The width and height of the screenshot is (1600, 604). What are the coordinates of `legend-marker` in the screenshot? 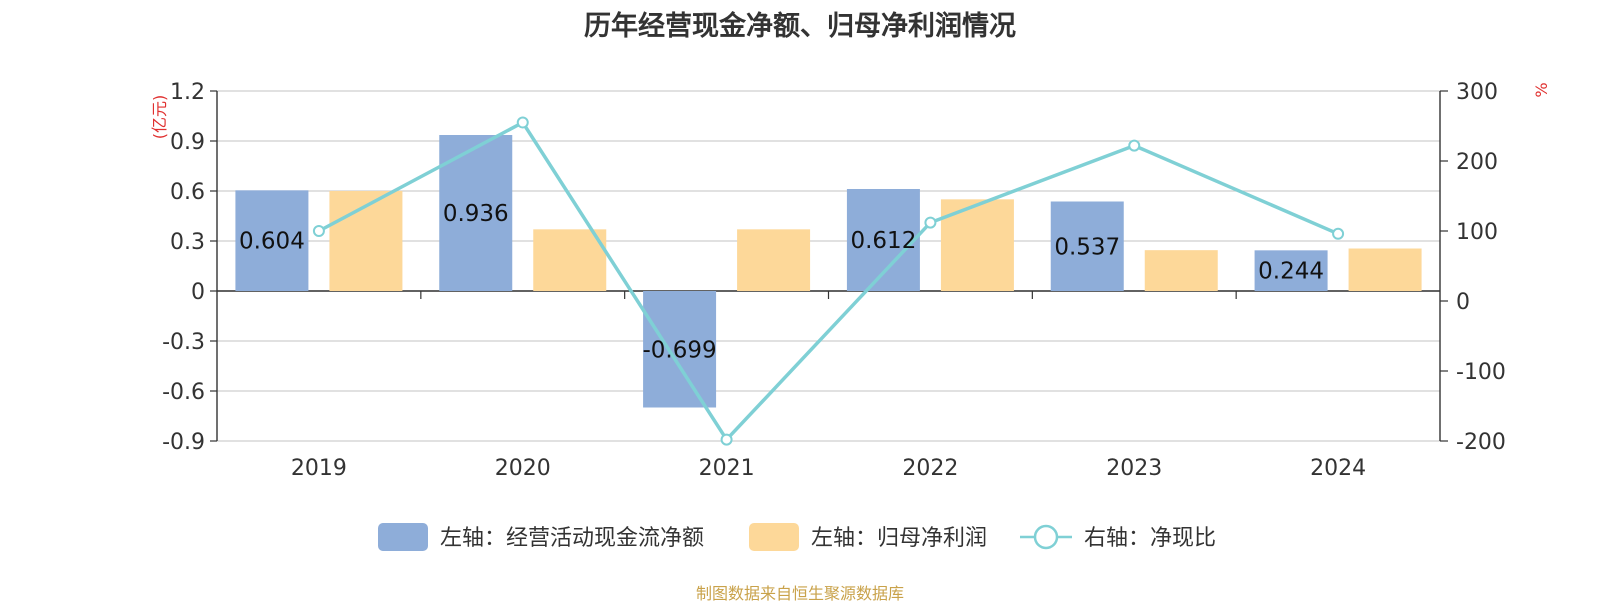 It's located at (1046, 537).